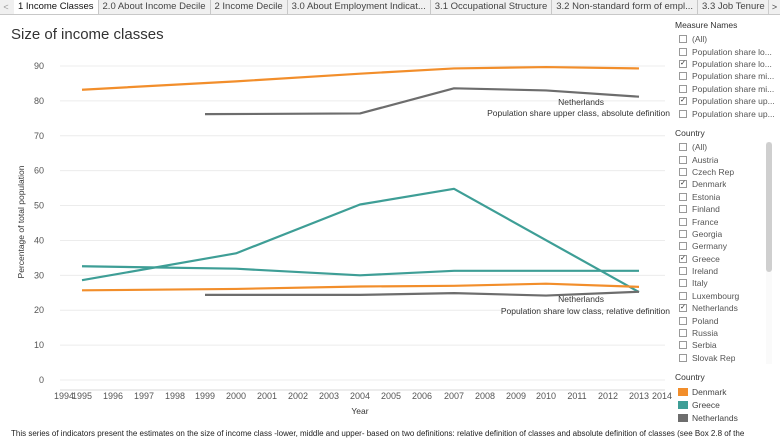 This screenshot has height=439, width=780. Describe the element at coordinates (725, 159) in the screenshot. I see `country-option: Austria` at that location.